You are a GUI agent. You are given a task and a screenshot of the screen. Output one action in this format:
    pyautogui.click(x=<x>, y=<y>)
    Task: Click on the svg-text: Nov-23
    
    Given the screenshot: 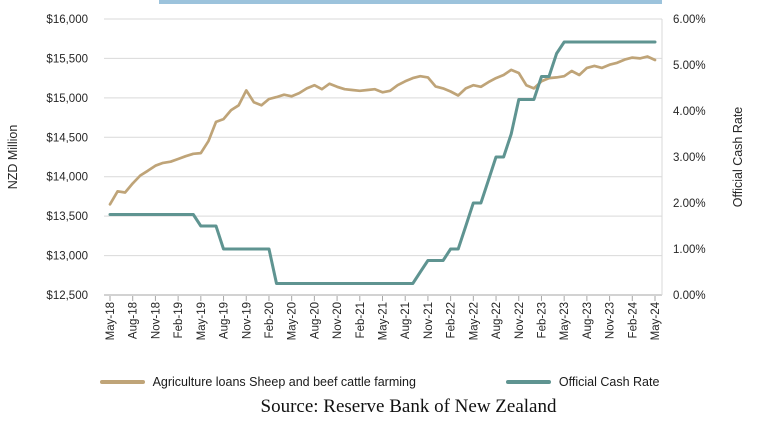 What is the action you would take?
    pyautogui.click(x=611, y=320)
    